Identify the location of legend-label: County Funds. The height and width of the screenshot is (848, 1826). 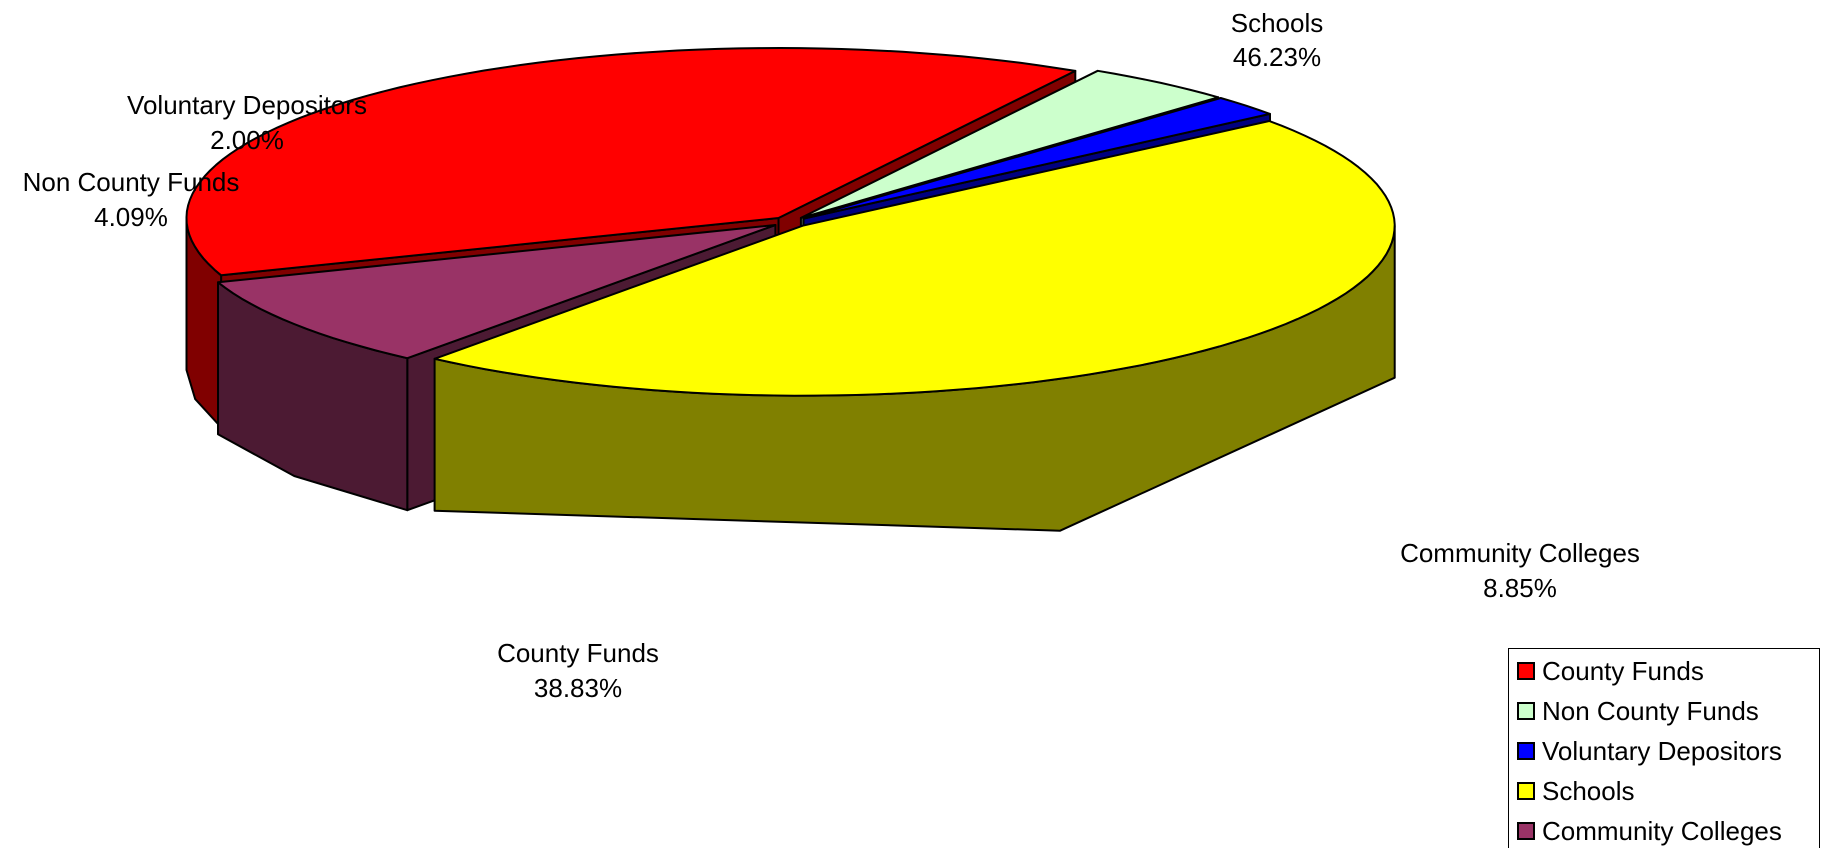
(1623, 670).